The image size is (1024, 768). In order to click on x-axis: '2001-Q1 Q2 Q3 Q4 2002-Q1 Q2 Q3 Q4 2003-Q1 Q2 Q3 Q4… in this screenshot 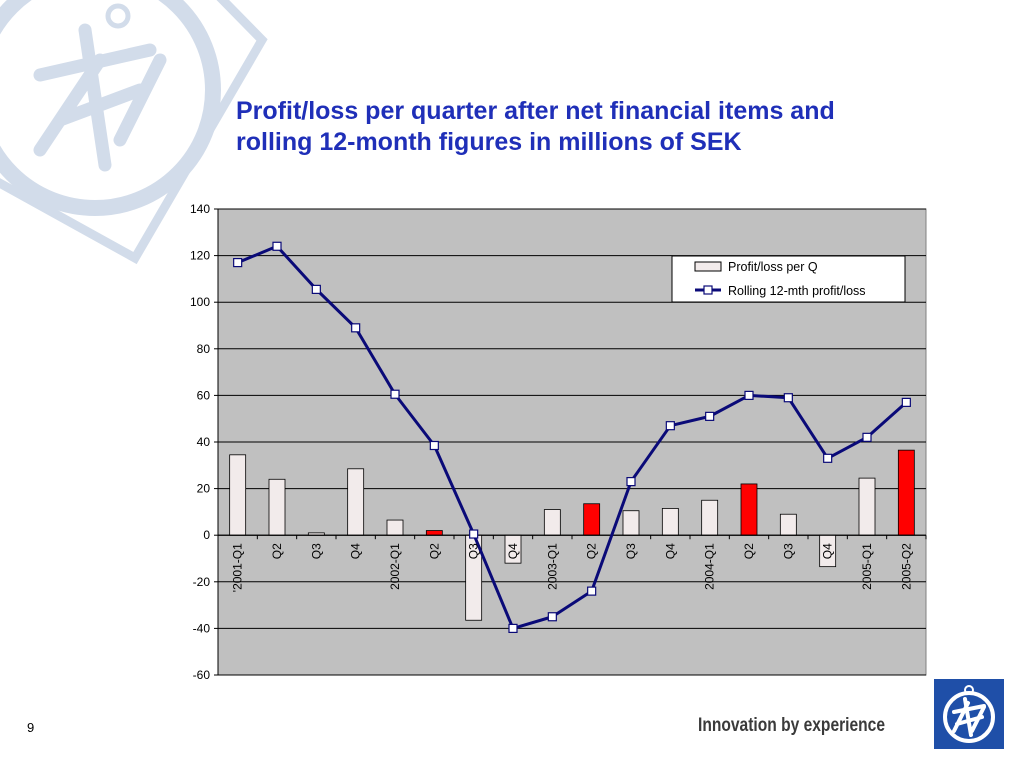, I will do `click(572, 567)`.